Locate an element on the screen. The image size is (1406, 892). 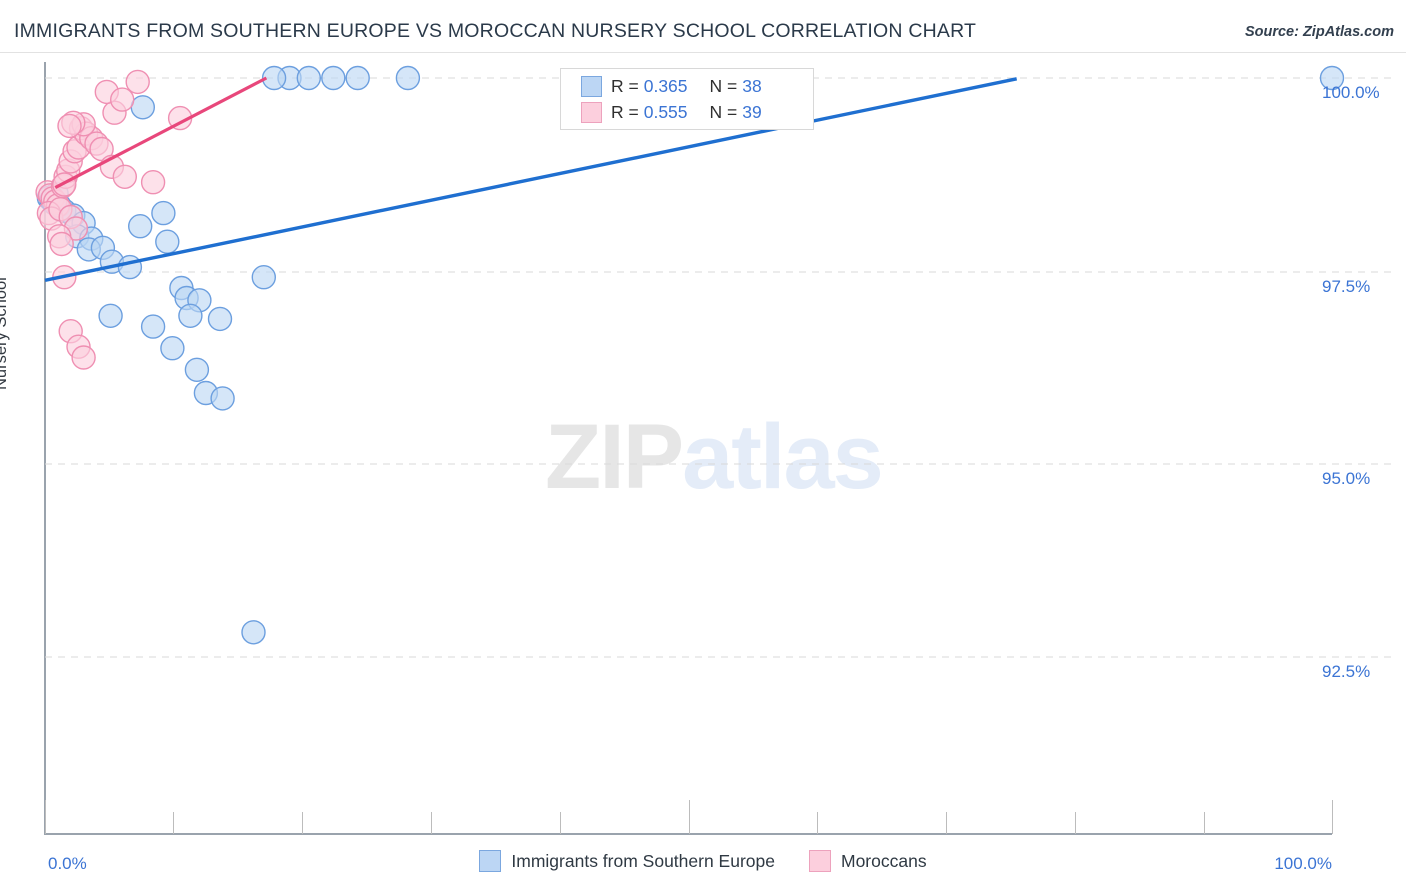
legend-n-label-1: N = is located at coordinates (723, 111).